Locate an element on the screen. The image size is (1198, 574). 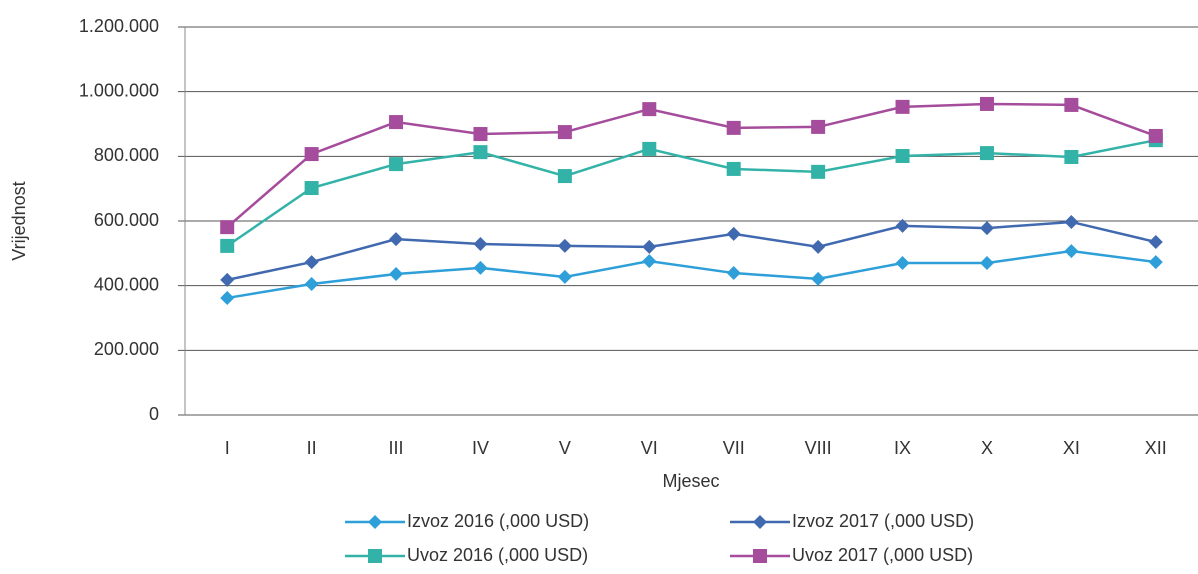
y-tick-label: 1.000.000 is located at coordinates (119, 90).